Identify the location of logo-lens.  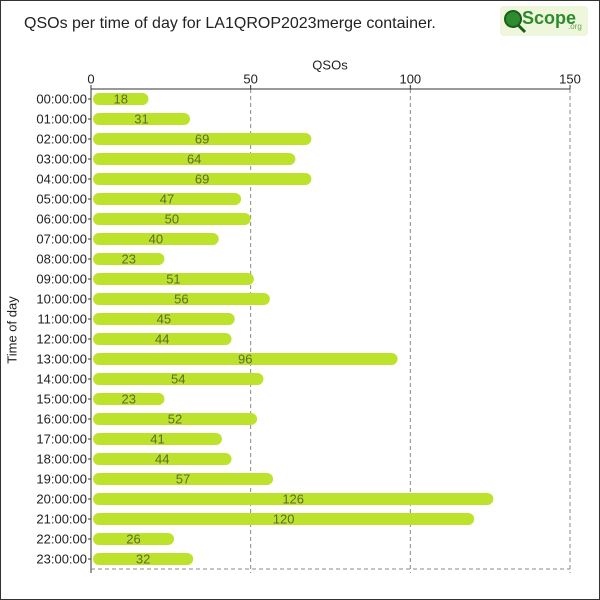
(513, 19).